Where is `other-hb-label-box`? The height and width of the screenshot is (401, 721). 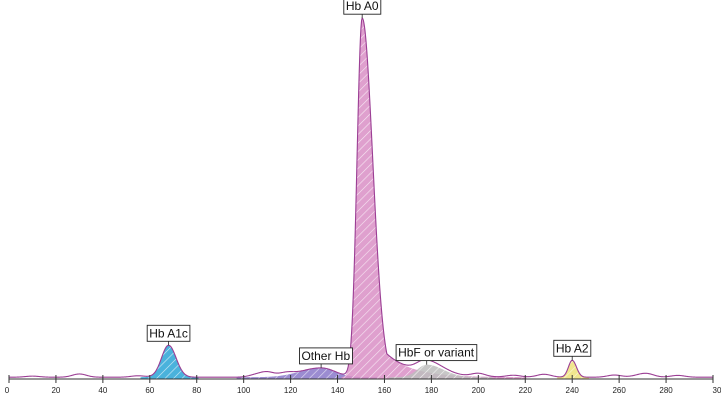 other-hb-label-box is located at coordinates (326, 356).